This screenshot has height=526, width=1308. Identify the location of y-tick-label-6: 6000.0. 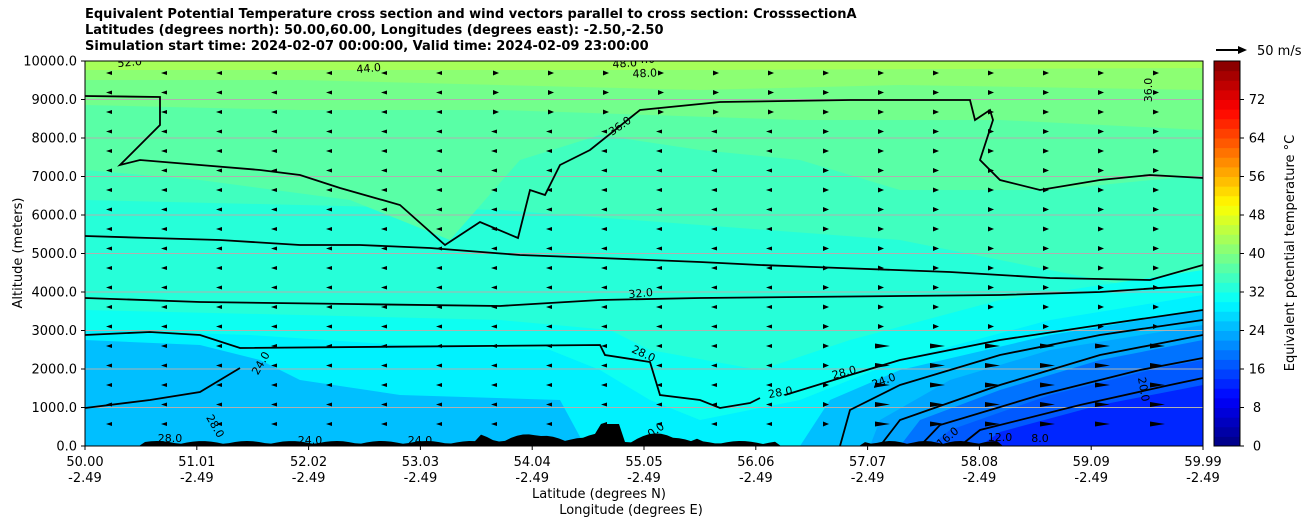
(55, 216).